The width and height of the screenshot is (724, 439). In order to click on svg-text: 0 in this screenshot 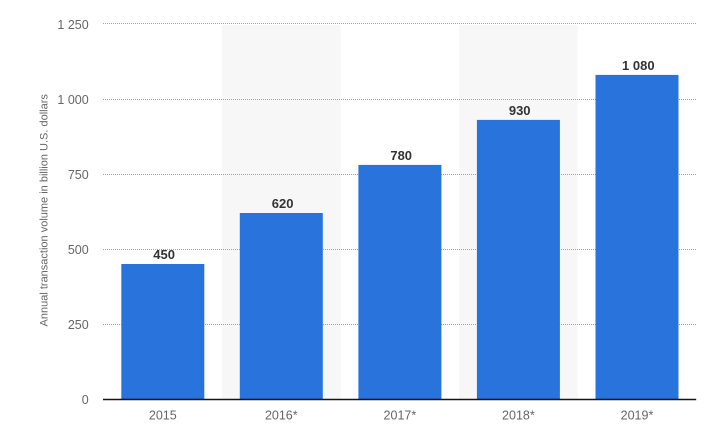, I will do `click(85, 400)`.